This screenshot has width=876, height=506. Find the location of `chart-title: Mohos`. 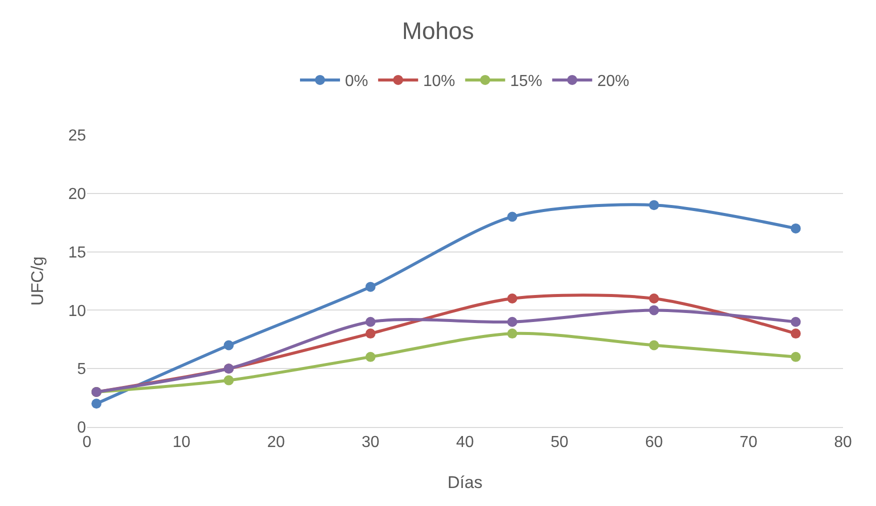

chart-title: Mohos is located at coordinates (438, 31).